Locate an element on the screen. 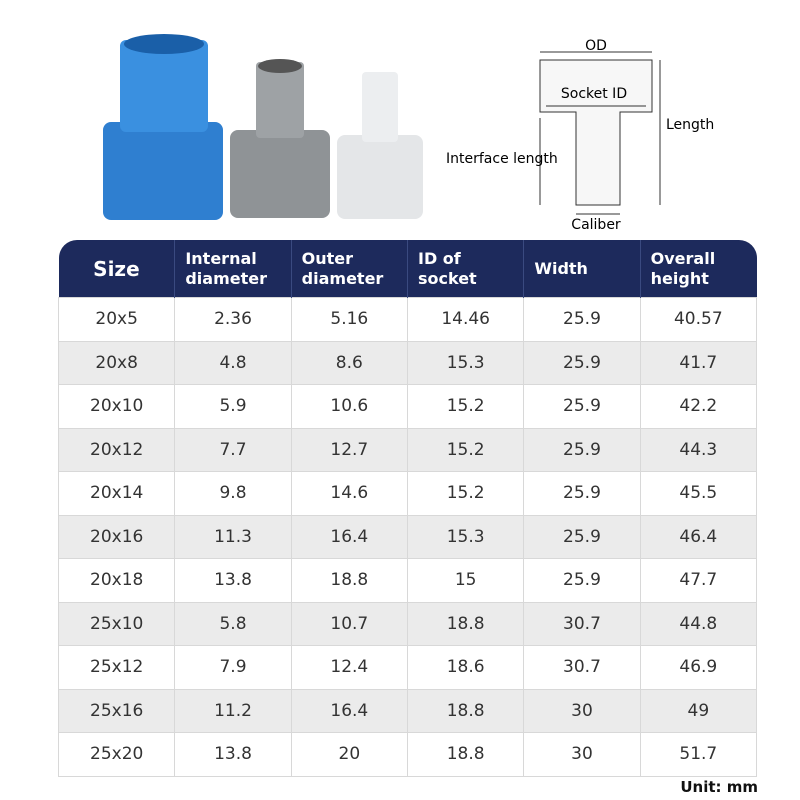  header-cell: ID of socket is located at coordinates (465, 269).